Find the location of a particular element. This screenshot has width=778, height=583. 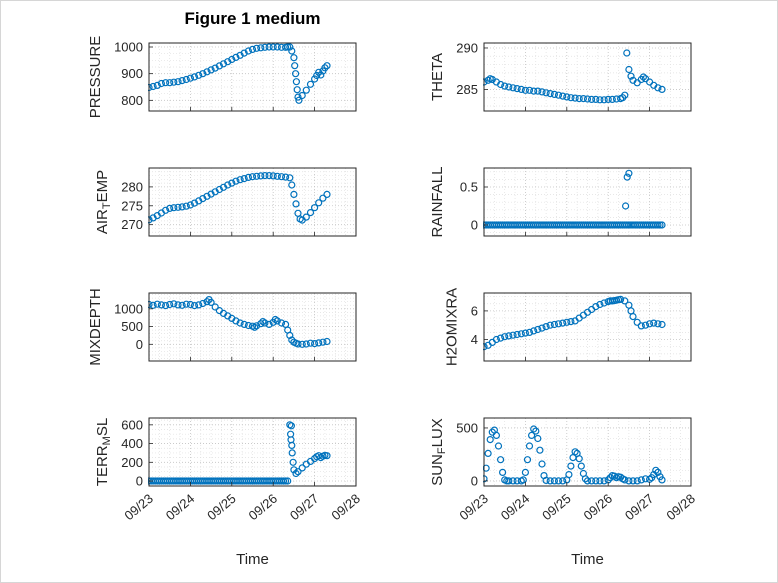

xlabel-time-right: Time is located at coordinates (587, 559).